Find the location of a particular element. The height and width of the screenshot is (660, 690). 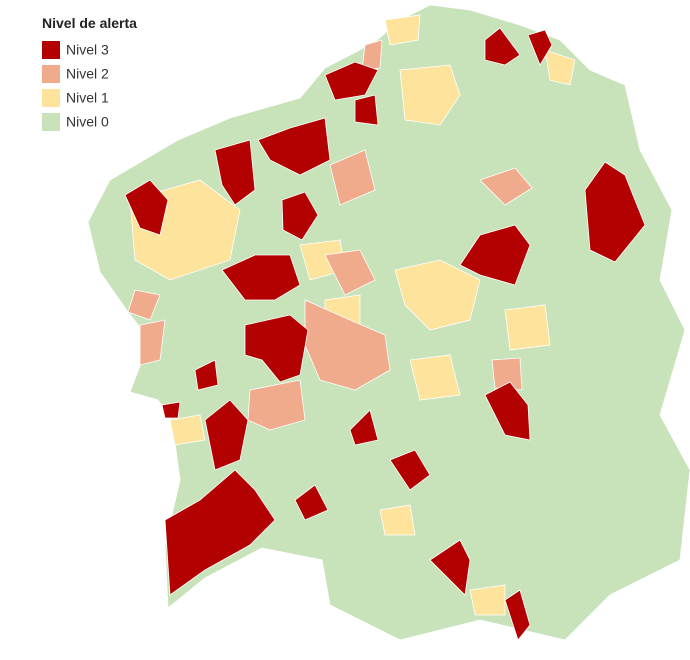

legend-label: Nivel 1 is located at coordinates (87, 98).